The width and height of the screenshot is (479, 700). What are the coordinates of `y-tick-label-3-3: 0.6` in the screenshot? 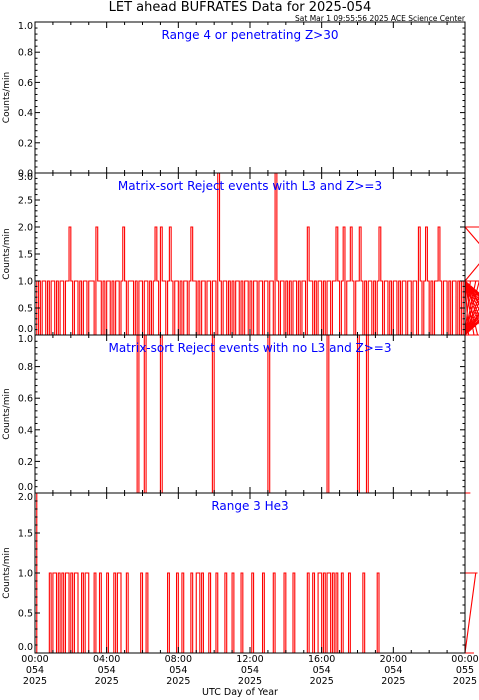 It's located at (25, 399).